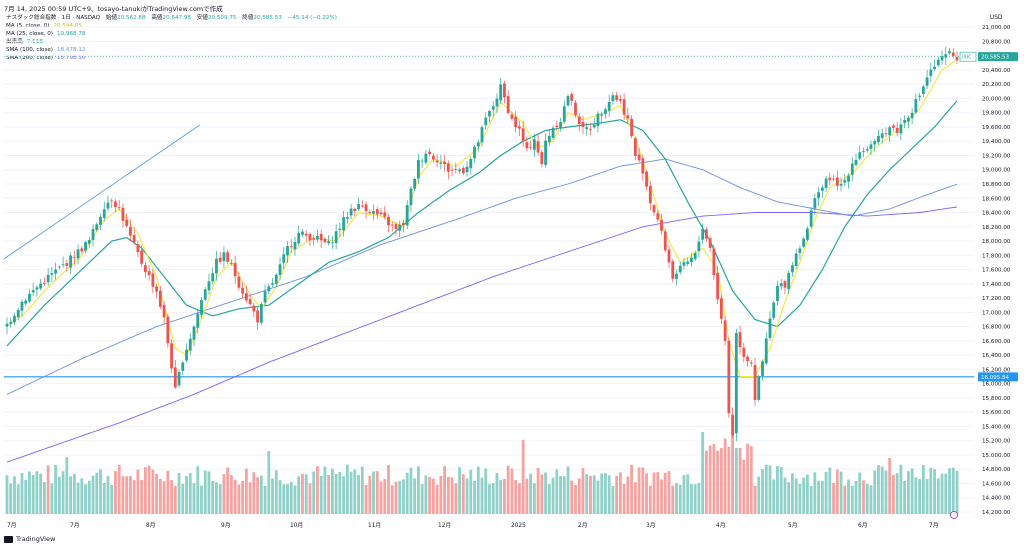 This screenshot has height=546, width=1024. I want to click on indicator-row-ma5: MA (5, close, 0) 20,544.05, so click(171, 26).